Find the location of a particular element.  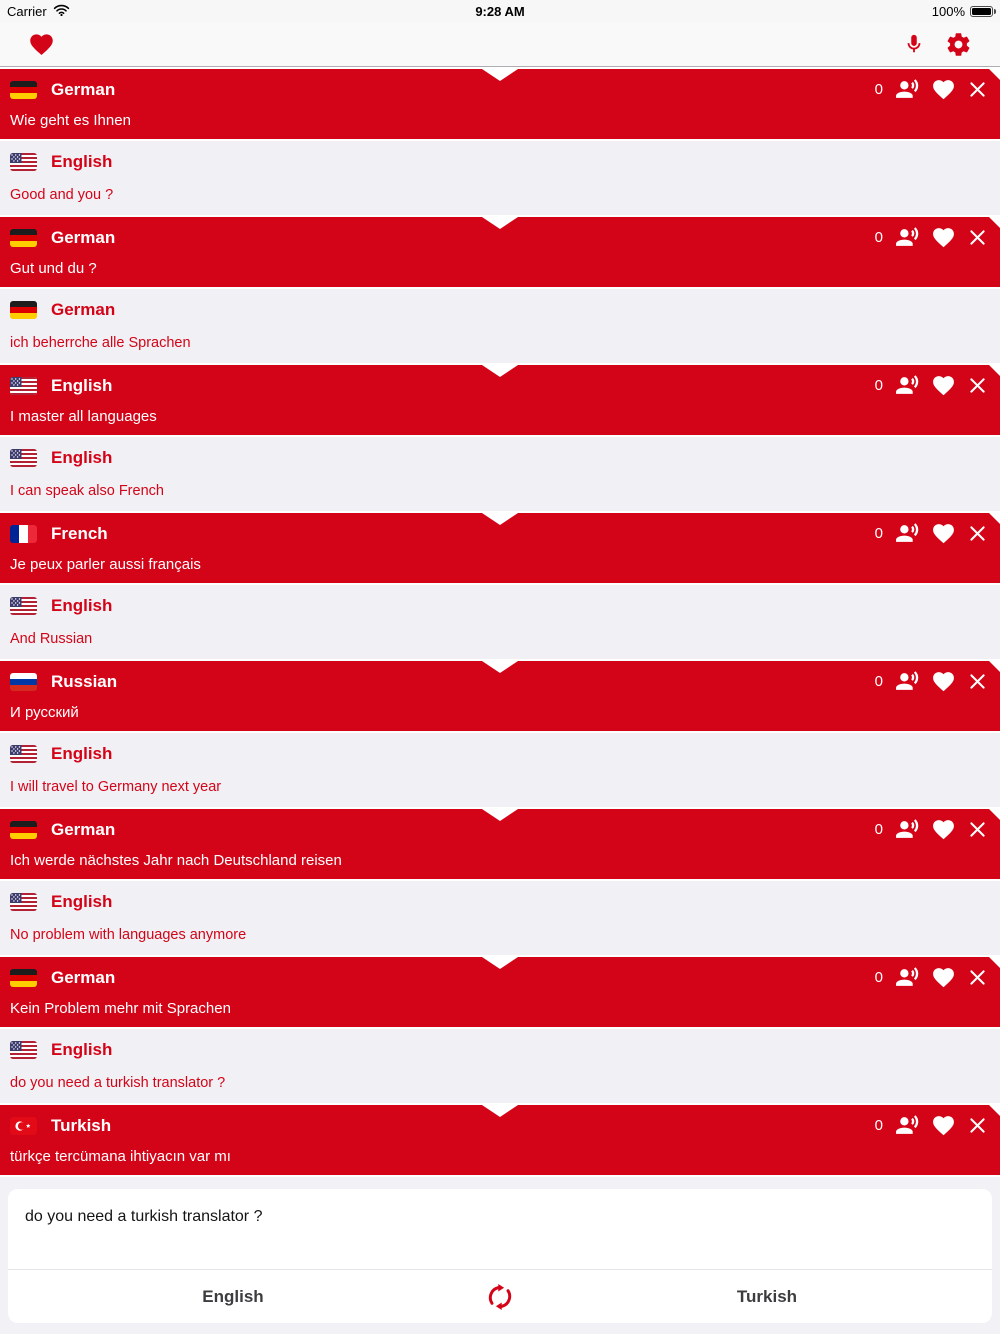

translation-input: do you need a turkish translator ? is located at coordinates (500, 1229).